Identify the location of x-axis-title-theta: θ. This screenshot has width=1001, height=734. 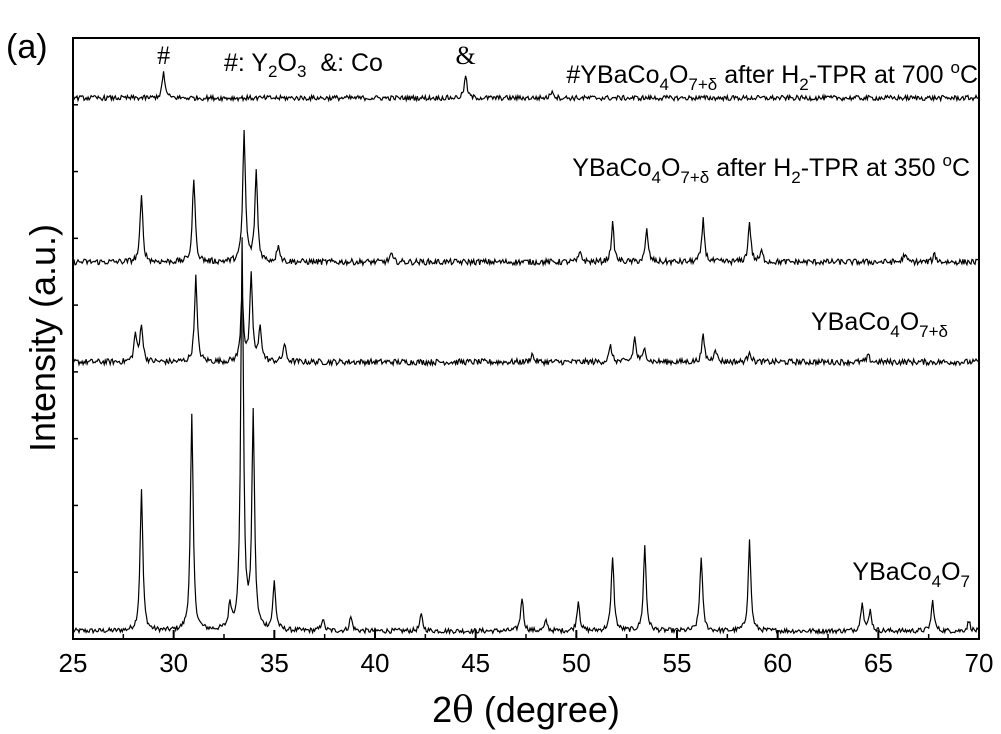
(463, 710).